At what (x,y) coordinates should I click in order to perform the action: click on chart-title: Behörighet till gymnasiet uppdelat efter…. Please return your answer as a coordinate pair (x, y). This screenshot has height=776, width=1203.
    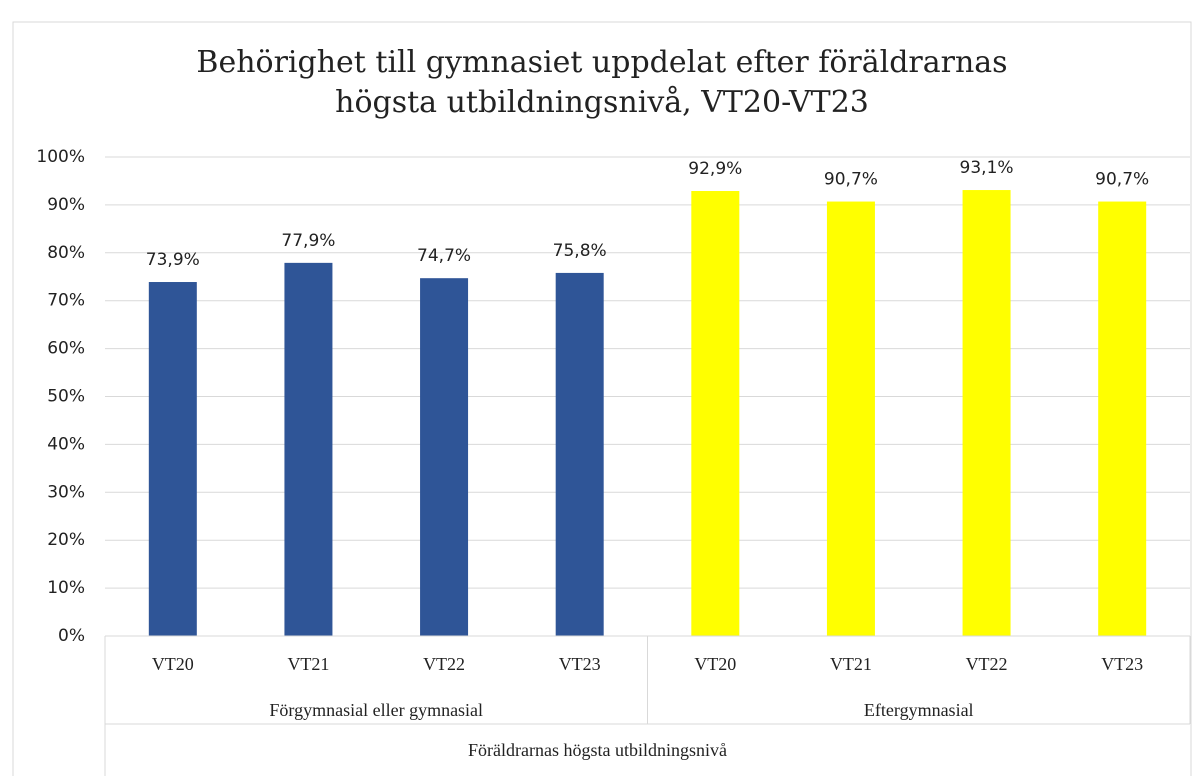
    Looking at the image, I should click on (601, 62).